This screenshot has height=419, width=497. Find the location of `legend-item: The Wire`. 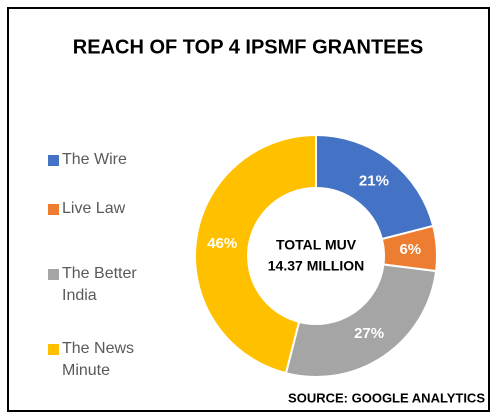

legend-item: The Wire is located at coordinates (103, 160).